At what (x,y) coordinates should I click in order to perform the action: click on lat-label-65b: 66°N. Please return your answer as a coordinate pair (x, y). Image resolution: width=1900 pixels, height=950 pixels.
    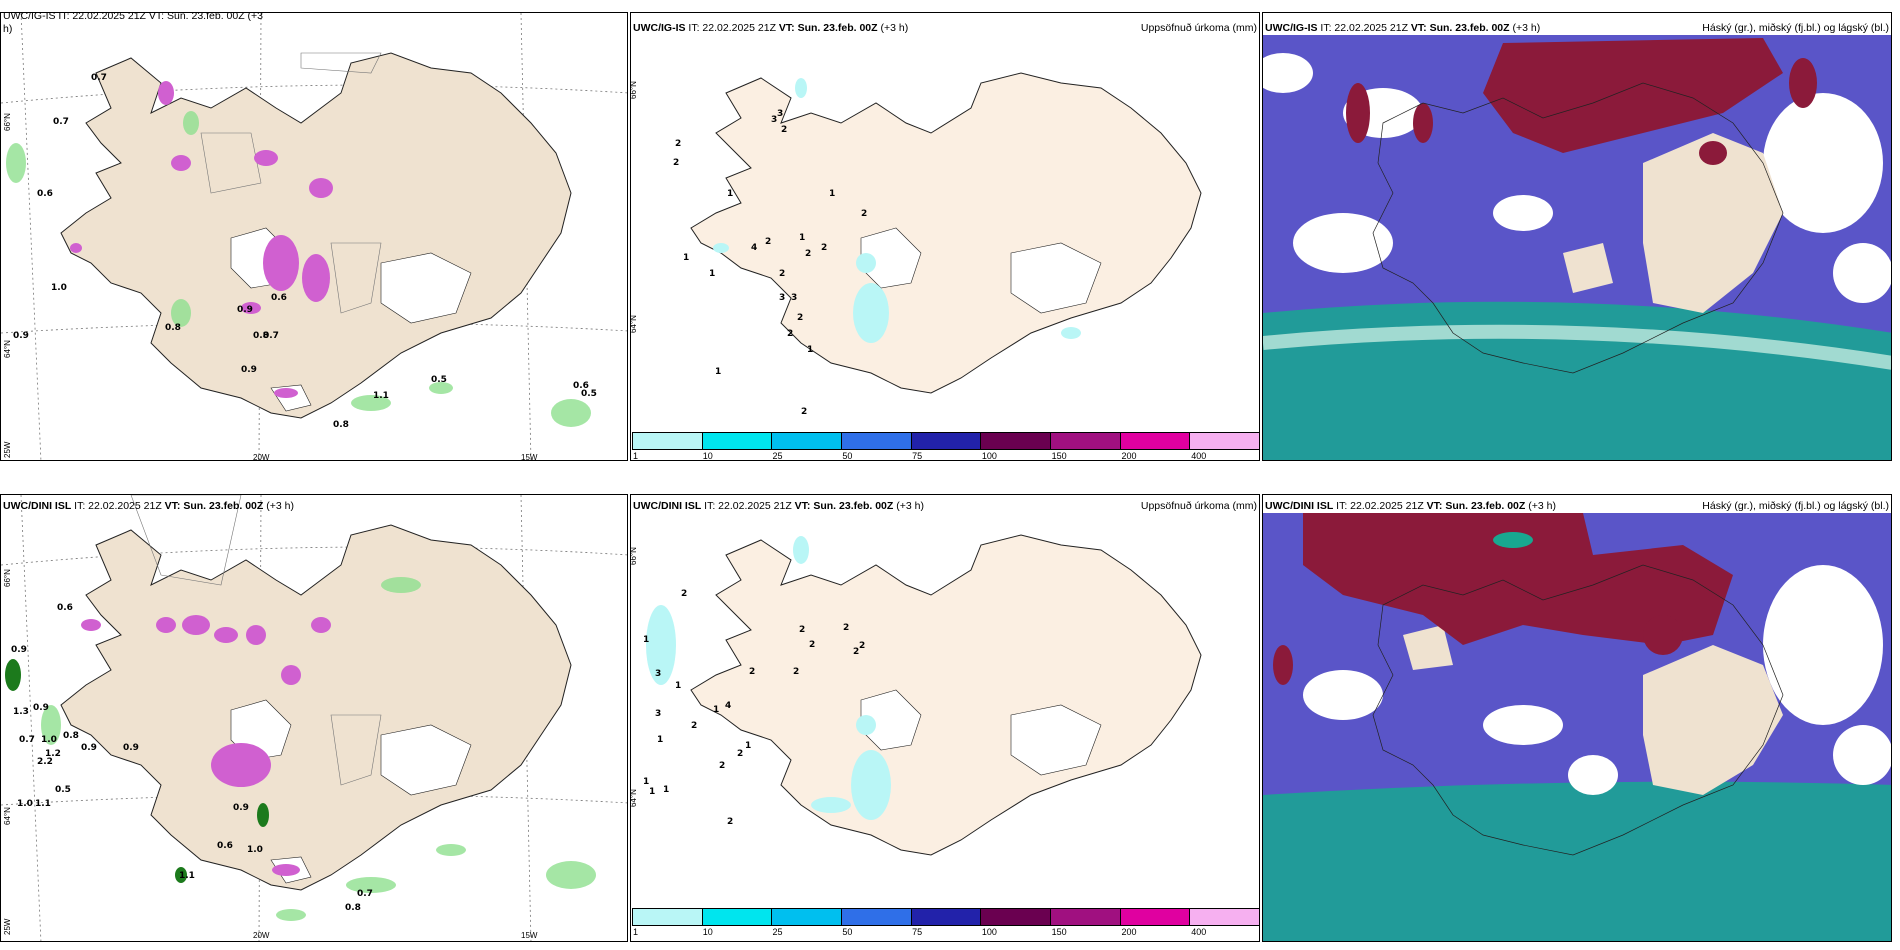
    Looking at the image, I should click on (634, 556).